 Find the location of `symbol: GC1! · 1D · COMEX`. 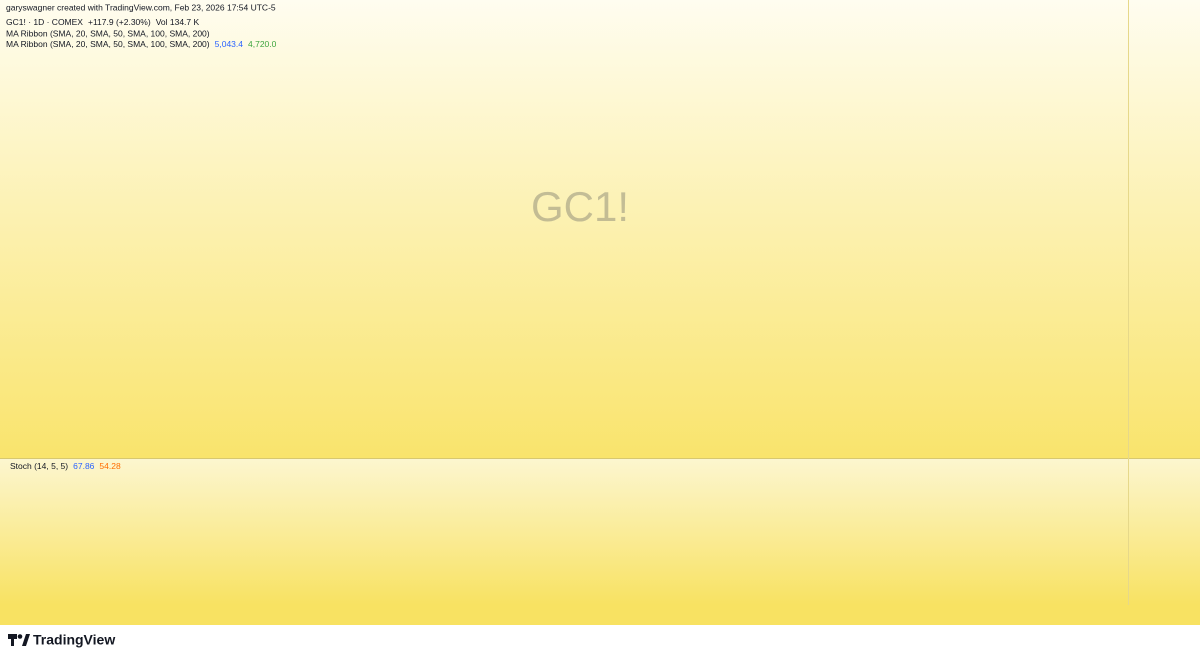

symbol: GC1! · 1D · COMEX is located at coordinates (44, 22).